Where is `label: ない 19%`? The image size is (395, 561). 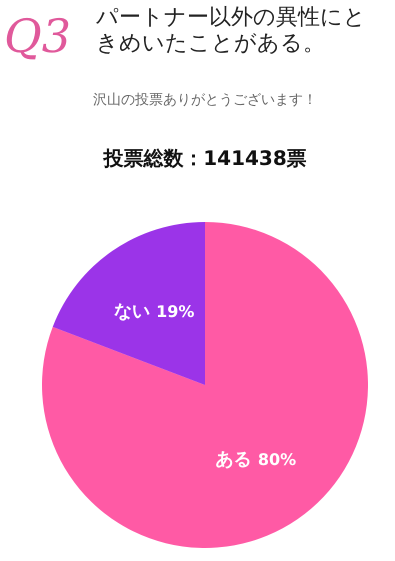 label: ない 19% is located at coordinates (154, 311).